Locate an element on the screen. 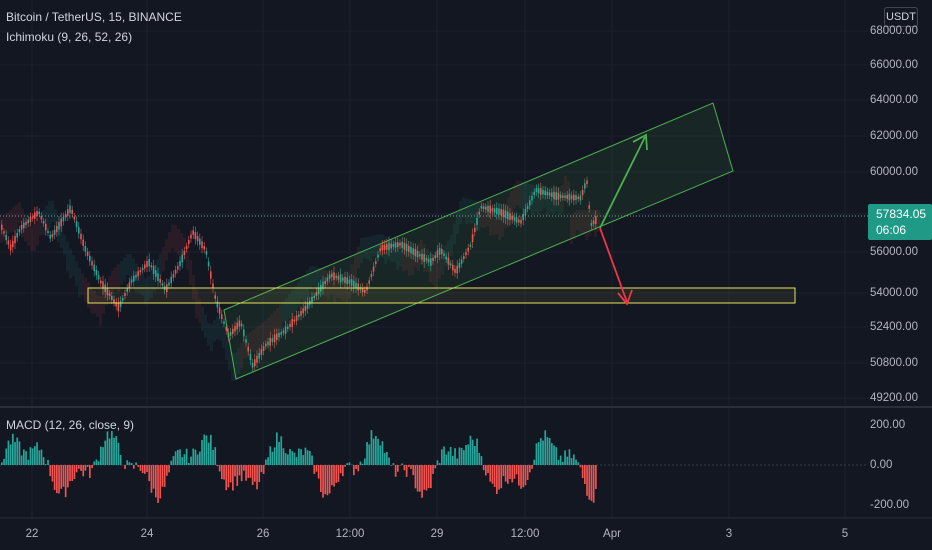 The height and width of the screenshot is (550, 932). macd-legend: MACD (12, 26, close, 9) is located at coordinates (70, 425).